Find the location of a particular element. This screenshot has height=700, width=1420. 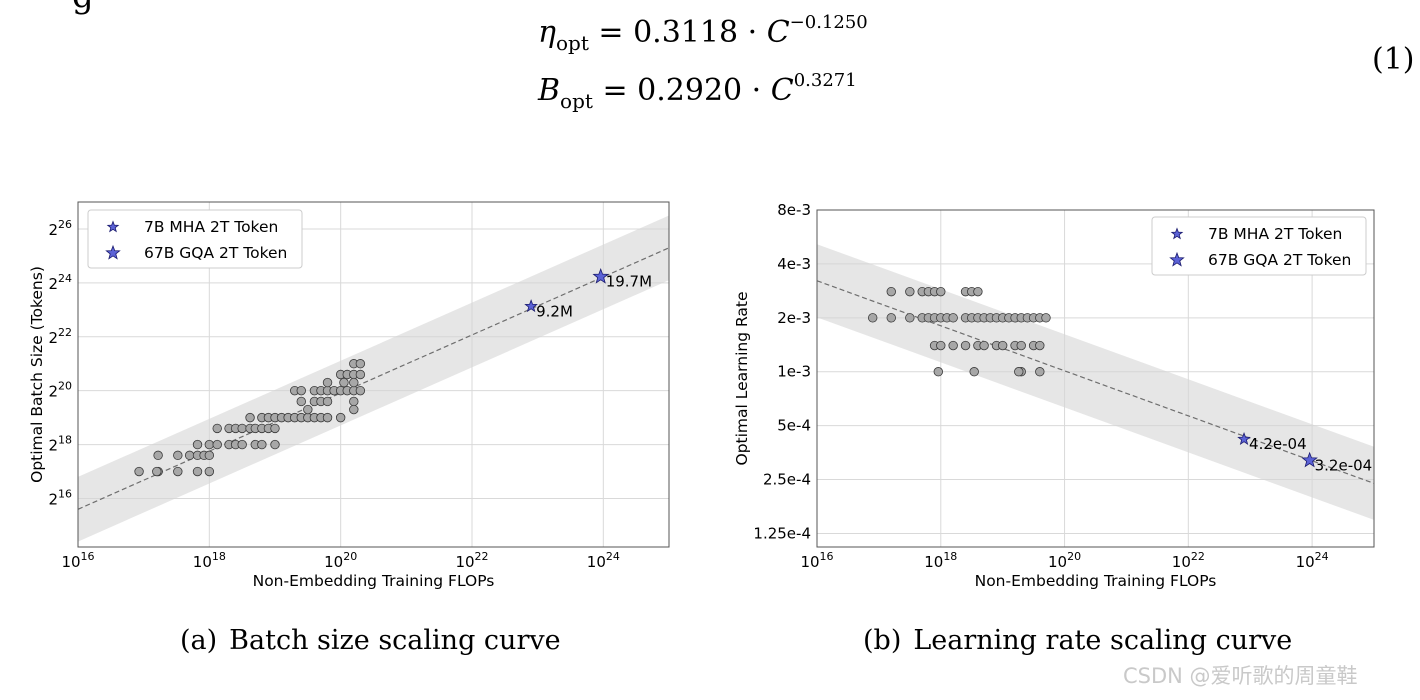

partial-text-fragment: g is located at coordinates (83, 8).